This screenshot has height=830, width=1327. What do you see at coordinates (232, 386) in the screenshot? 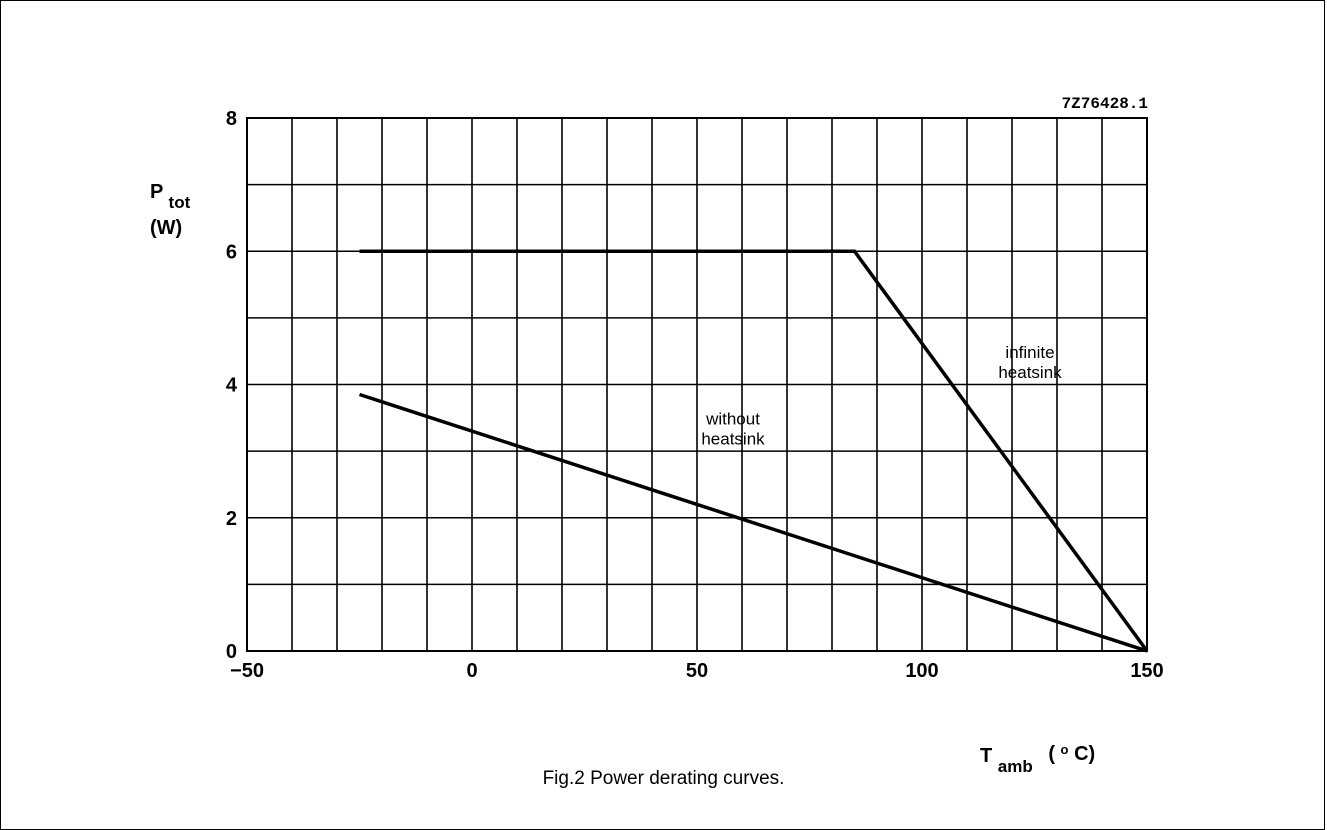
I see `y-tick-label: 4` at bounding box center [232, 386].